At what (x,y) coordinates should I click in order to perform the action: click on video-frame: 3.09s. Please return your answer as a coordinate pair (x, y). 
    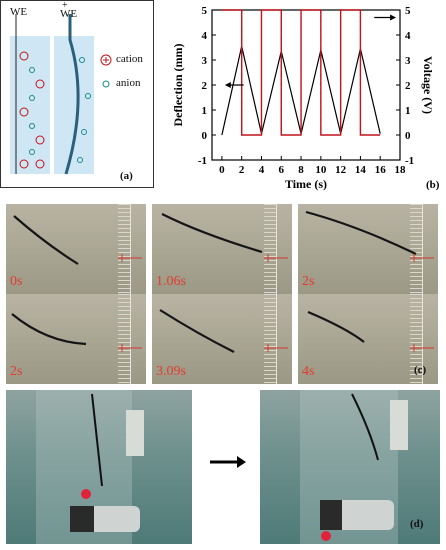
    Looking at the image, I should click on (222, 339).